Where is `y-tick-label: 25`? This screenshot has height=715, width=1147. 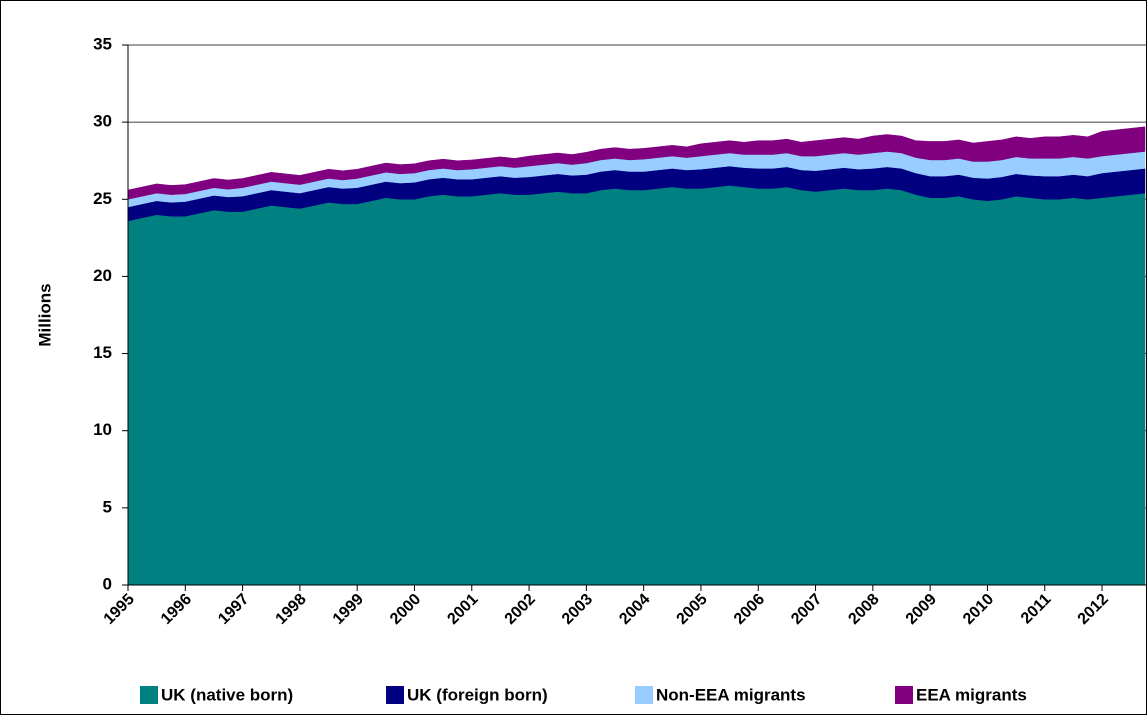 y-tick-label: 25 is located at coordinates (102, 198).